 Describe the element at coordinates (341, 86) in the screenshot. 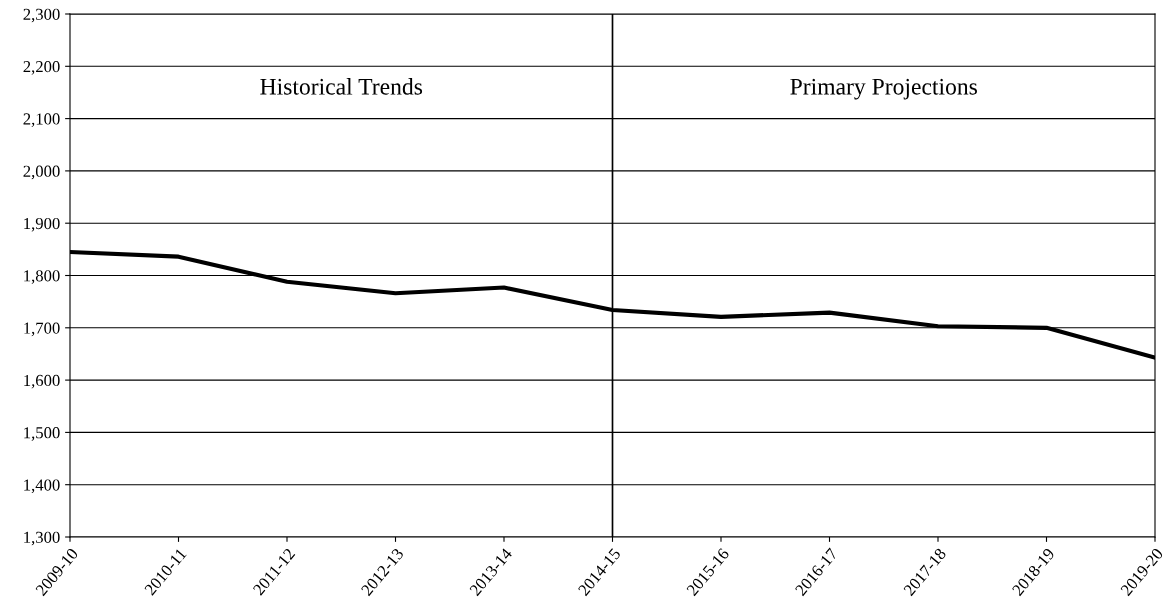

I see `annotation: Historical Trends` at that location.